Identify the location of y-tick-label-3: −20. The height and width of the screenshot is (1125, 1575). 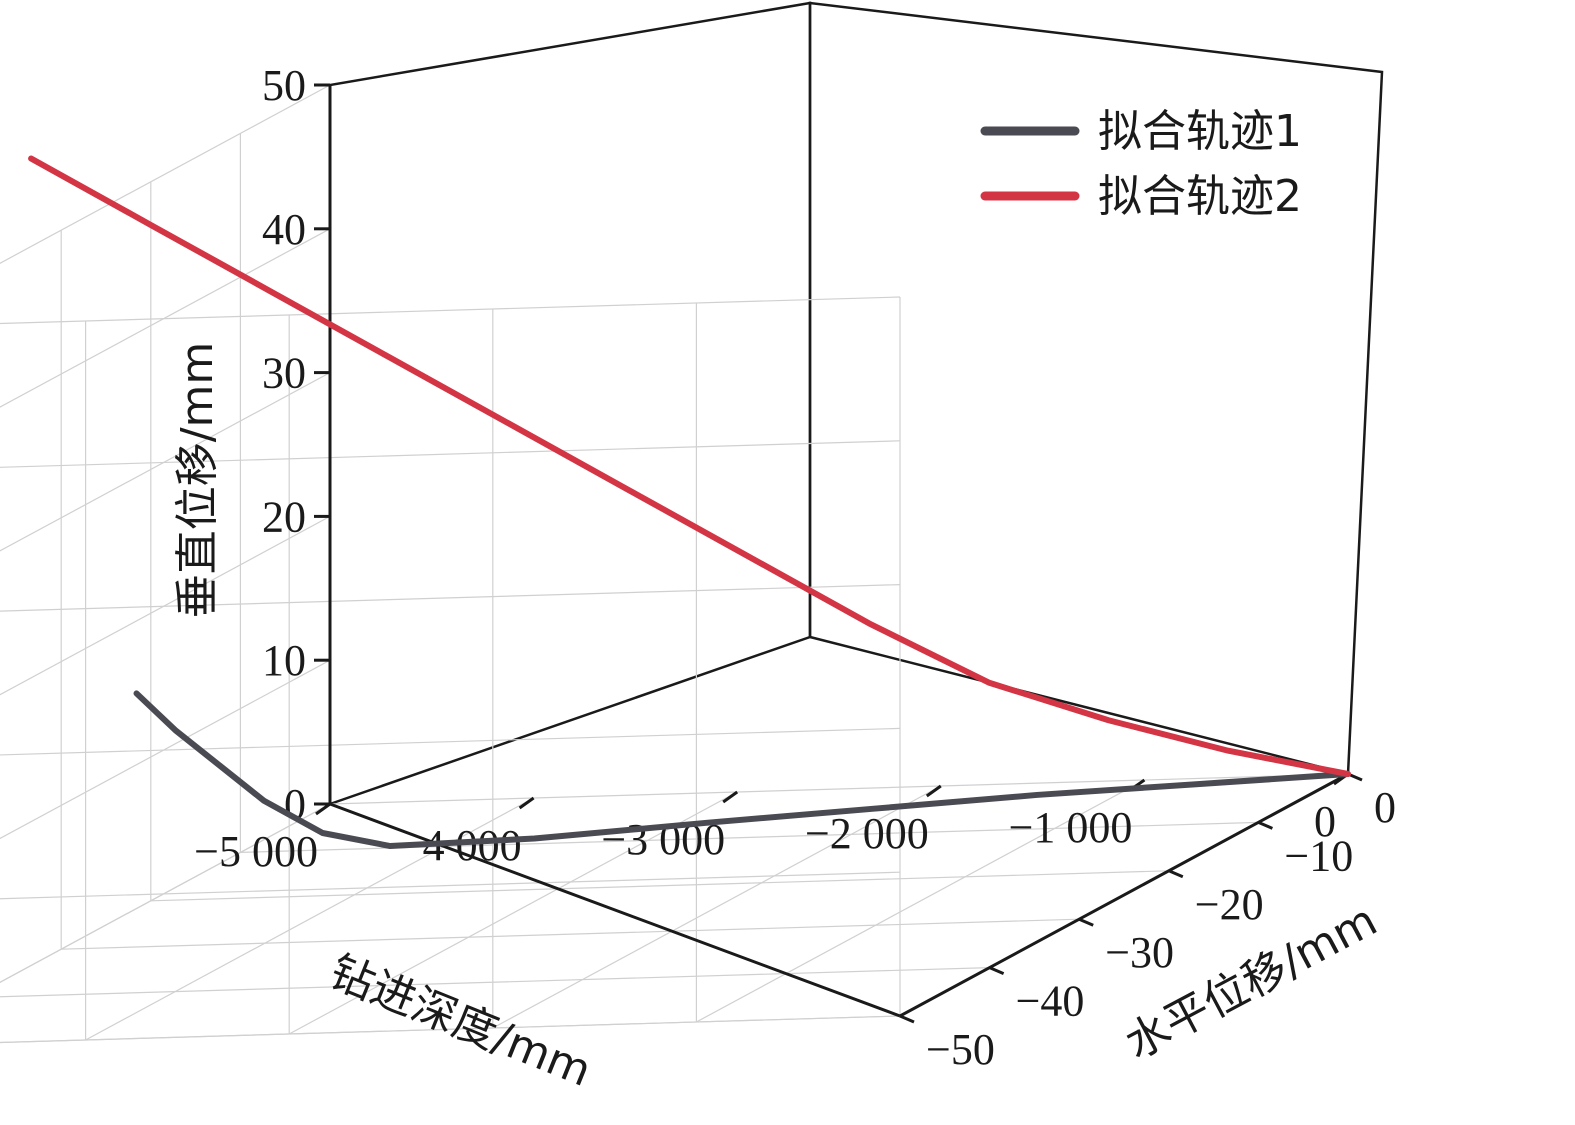
(1229, 904).